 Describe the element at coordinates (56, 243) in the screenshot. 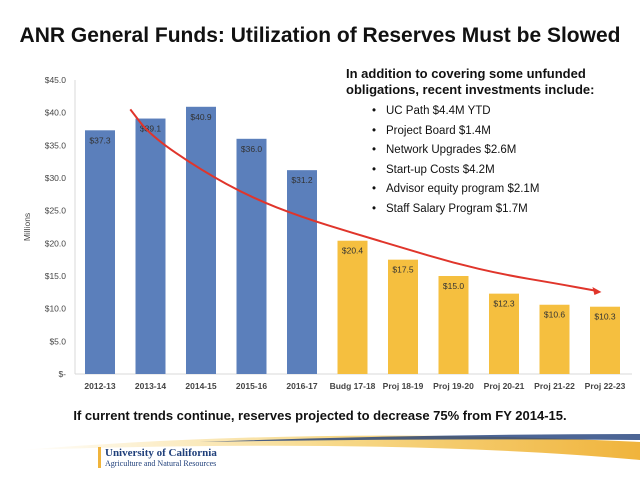

I see `y-tick-label: $20.0` at that location.